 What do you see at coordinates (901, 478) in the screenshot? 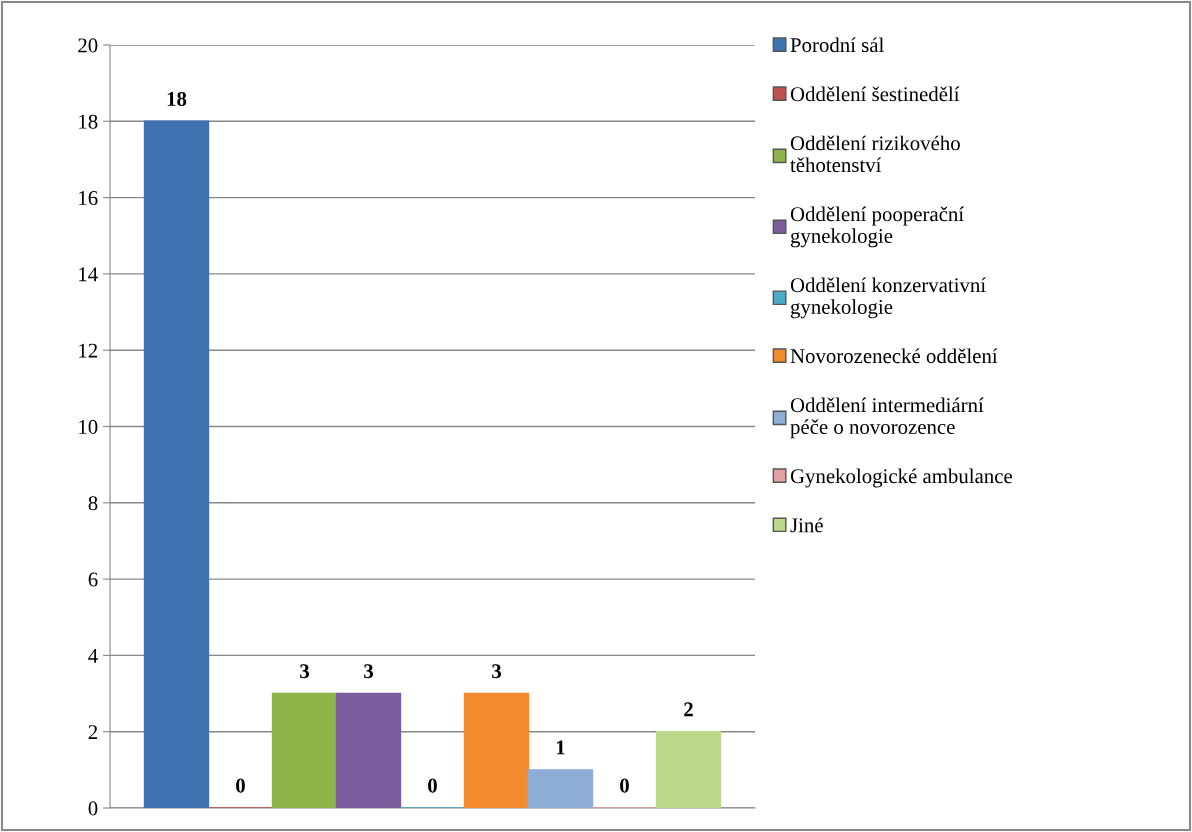
I see `legend-label: Gynekologické ambulance` at bounding box center [901, 478].